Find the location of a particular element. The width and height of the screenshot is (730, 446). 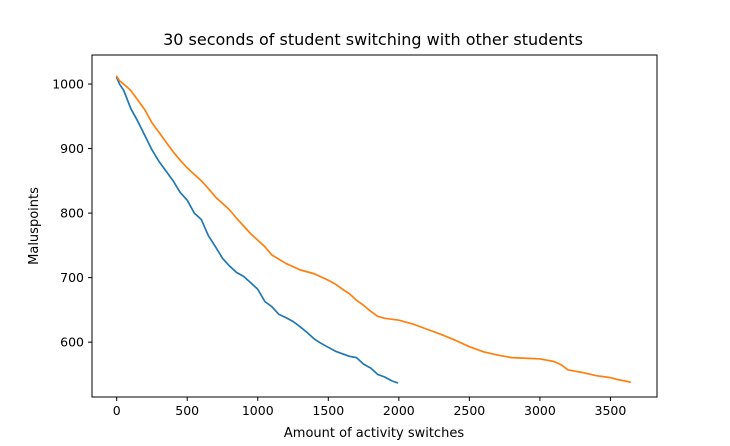

x-tick-label: 1000 is located at coordinates (258, 410).